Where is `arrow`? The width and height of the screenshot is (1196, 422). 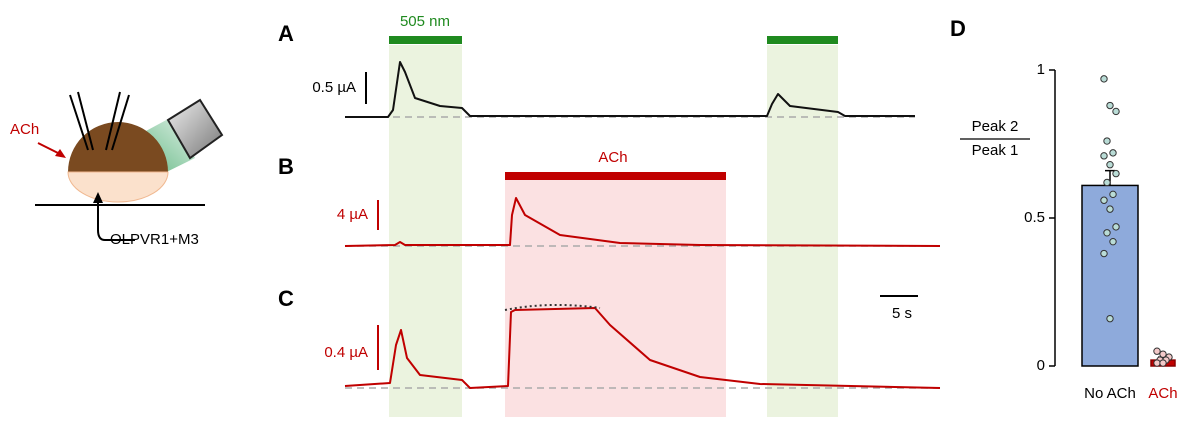
arrow is located at coordinates (116, 220).